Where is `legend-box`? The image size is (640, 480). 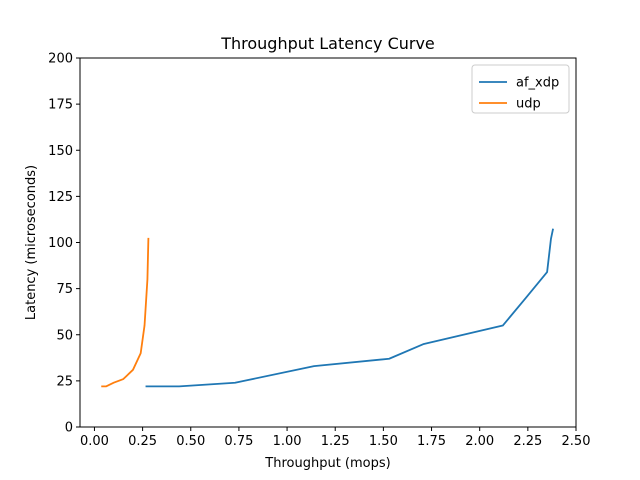
legend-box is located at coordinates (520, 89).